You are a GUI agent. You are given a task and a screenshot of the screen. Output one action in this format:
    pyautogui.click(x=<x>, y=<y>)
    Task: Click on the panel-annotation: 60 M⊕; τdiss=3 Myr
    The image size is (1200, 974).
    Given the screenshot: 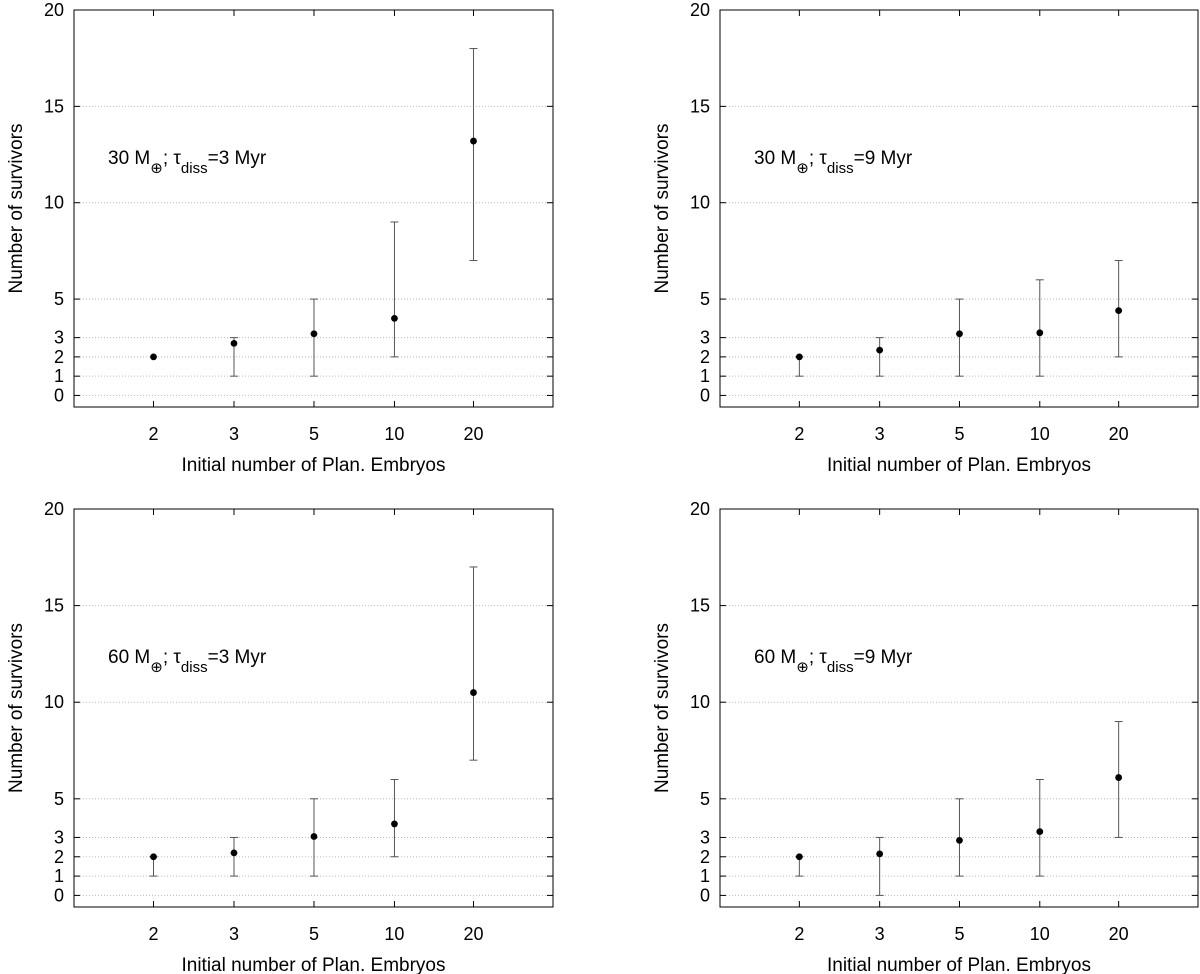 What is the action you would take?
    pyautogui.click(x=187, y=661)
    